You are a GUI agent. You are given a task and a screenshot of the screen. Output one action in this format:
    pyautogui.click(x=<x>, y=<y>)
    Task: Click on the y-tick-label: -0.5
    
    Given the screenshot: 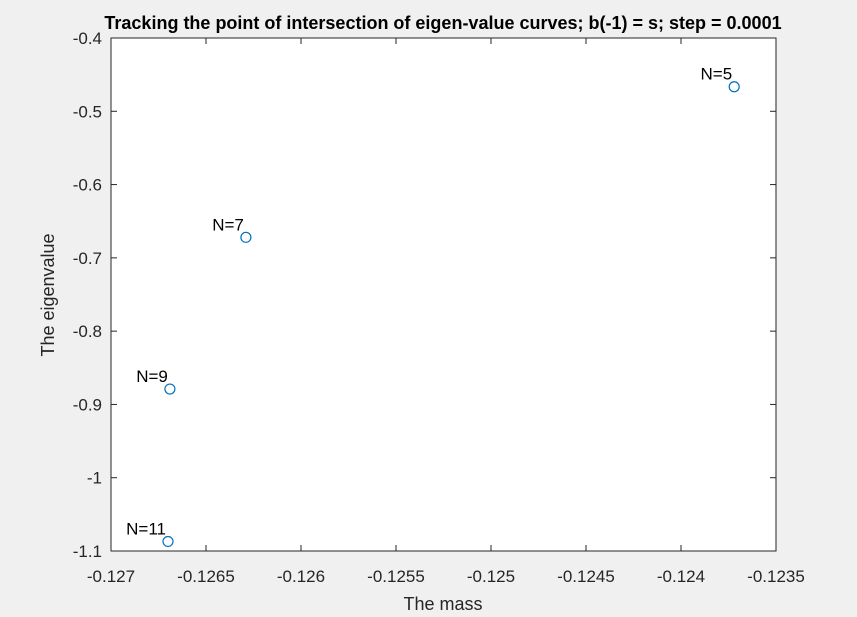 What is the action you would take?
    pyautogui.click(x=87, y=111)
    